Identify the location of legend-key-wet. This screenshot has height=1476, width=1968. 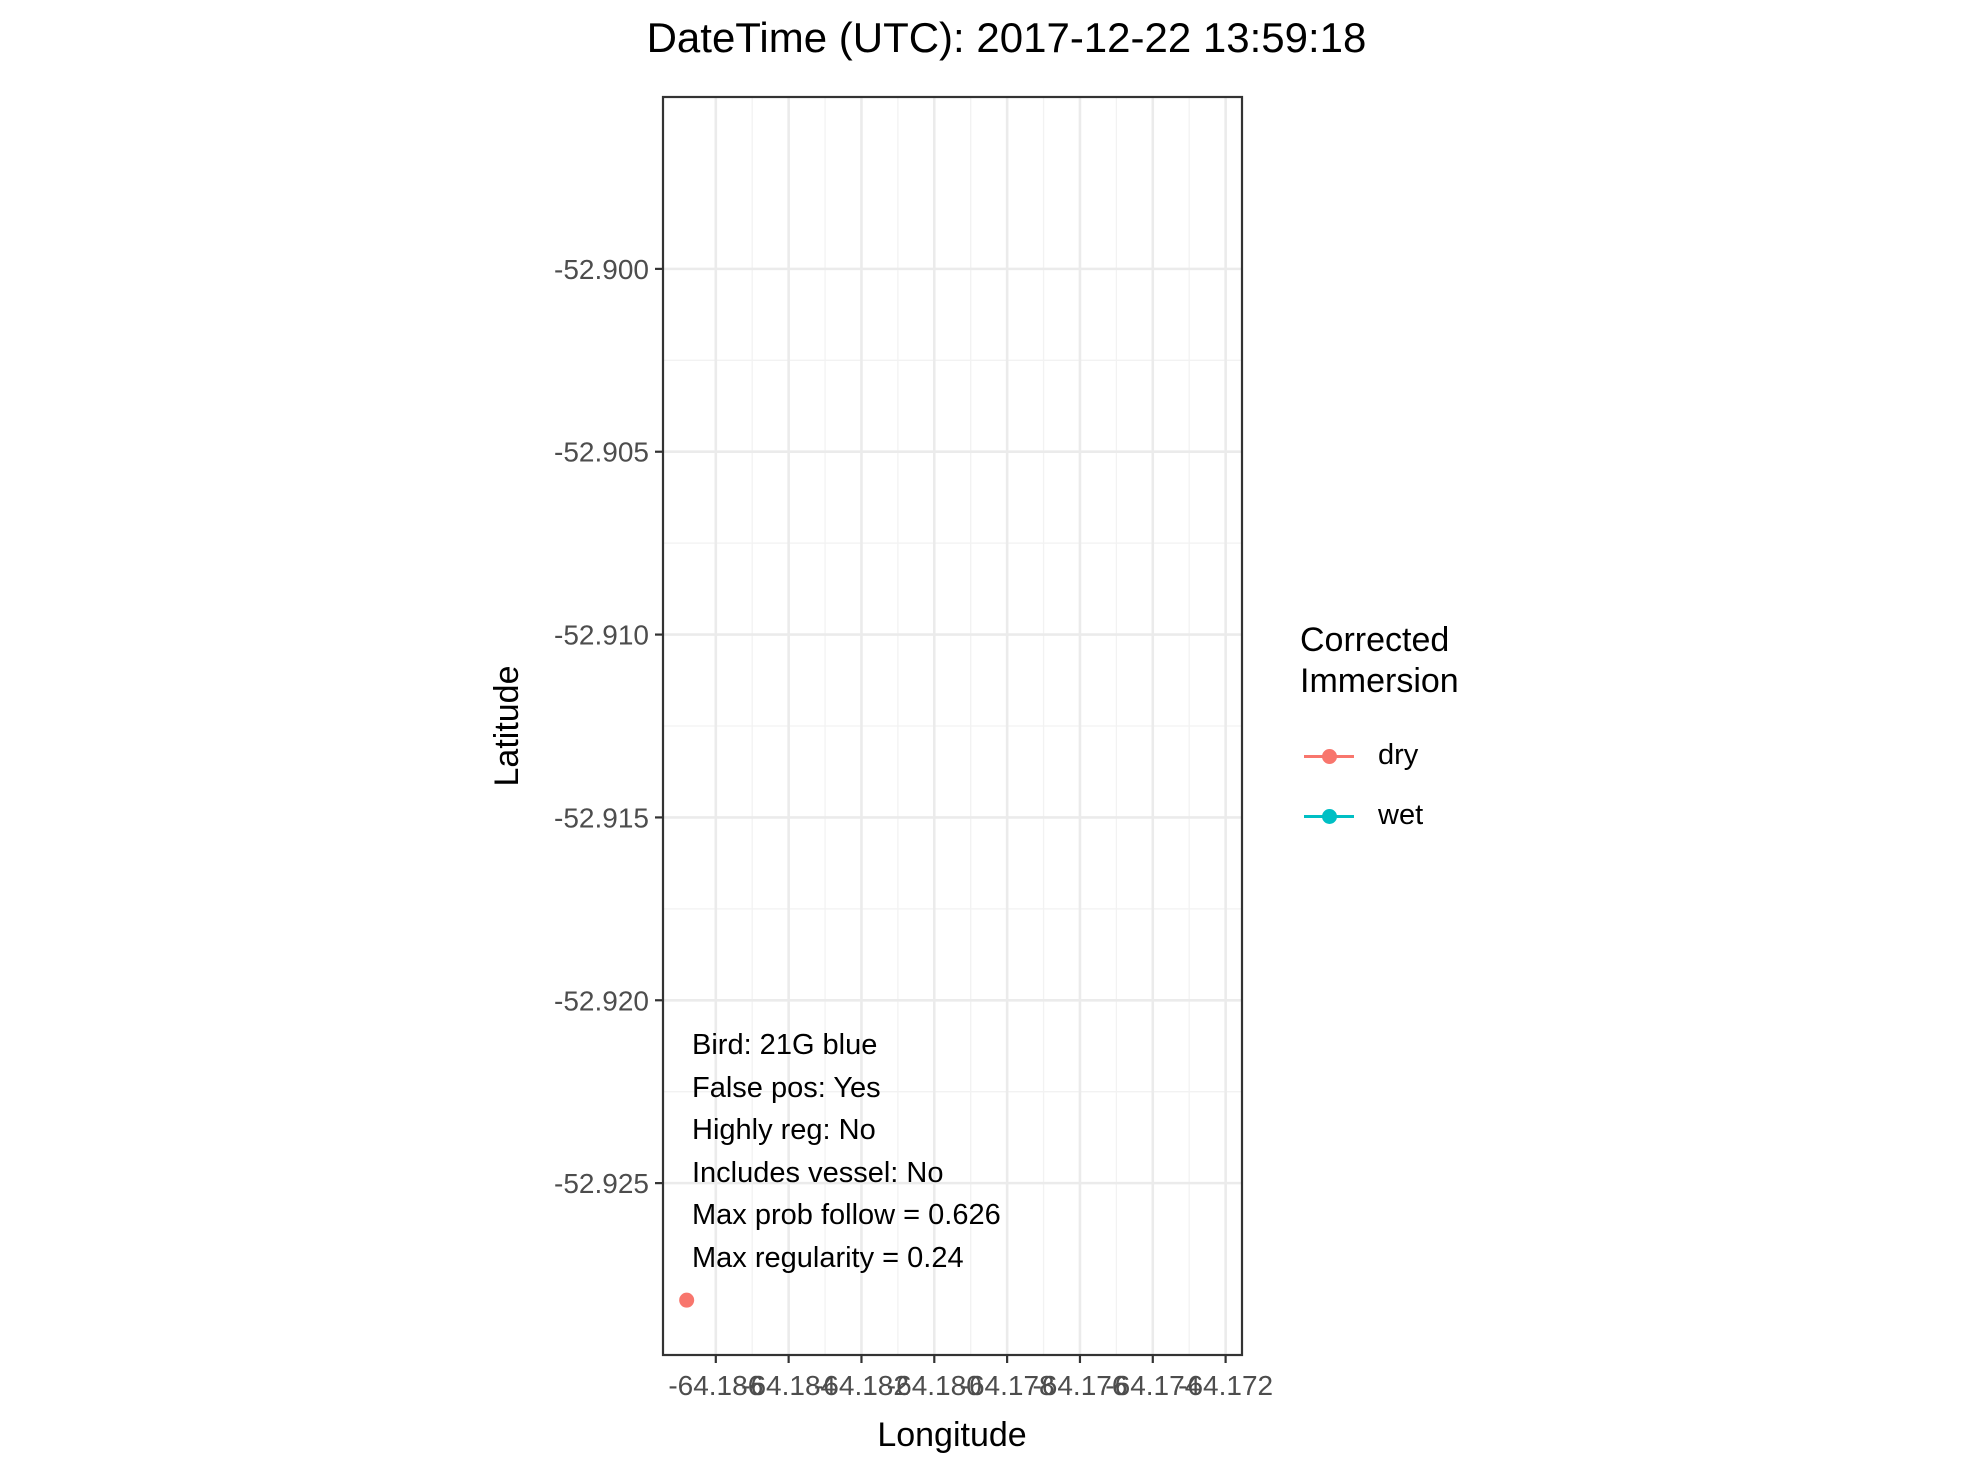
(1329, 816).